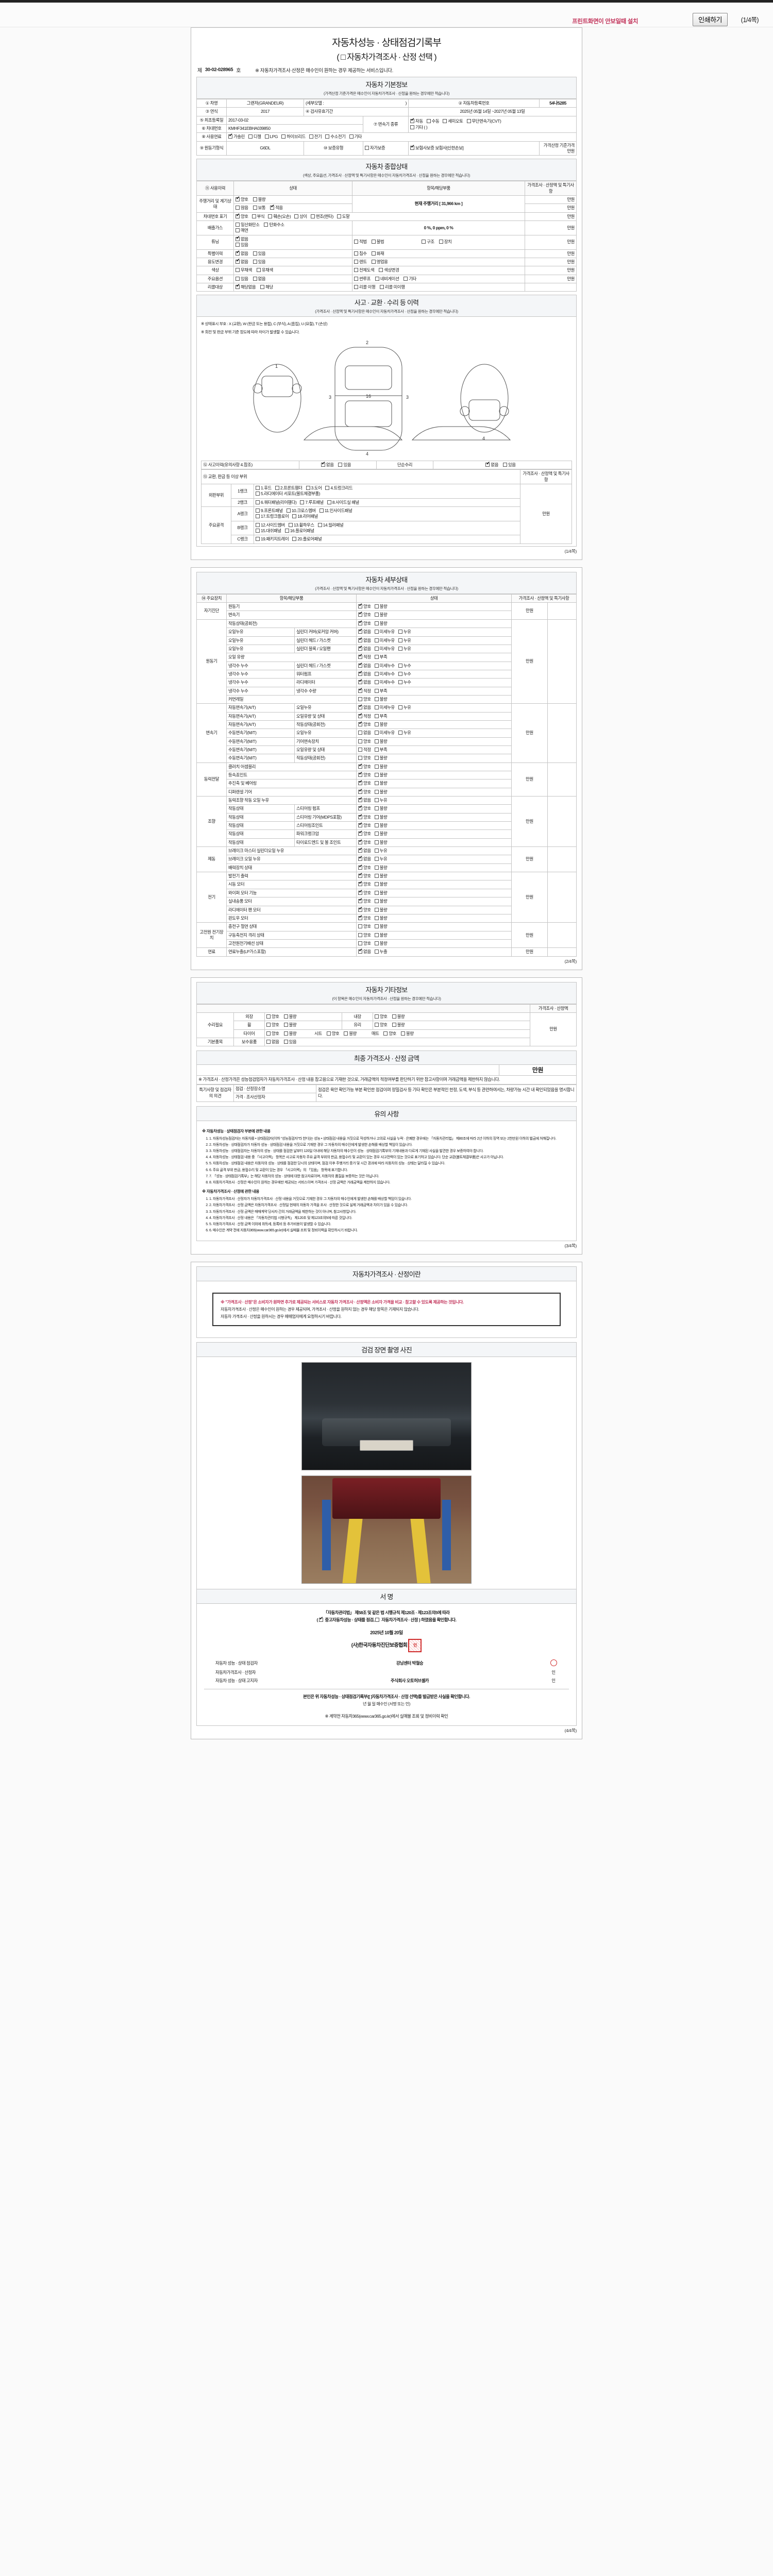  Describe the element at coordinates (445, 242) in the screenshot. I see `state-option: 장치` at that location.